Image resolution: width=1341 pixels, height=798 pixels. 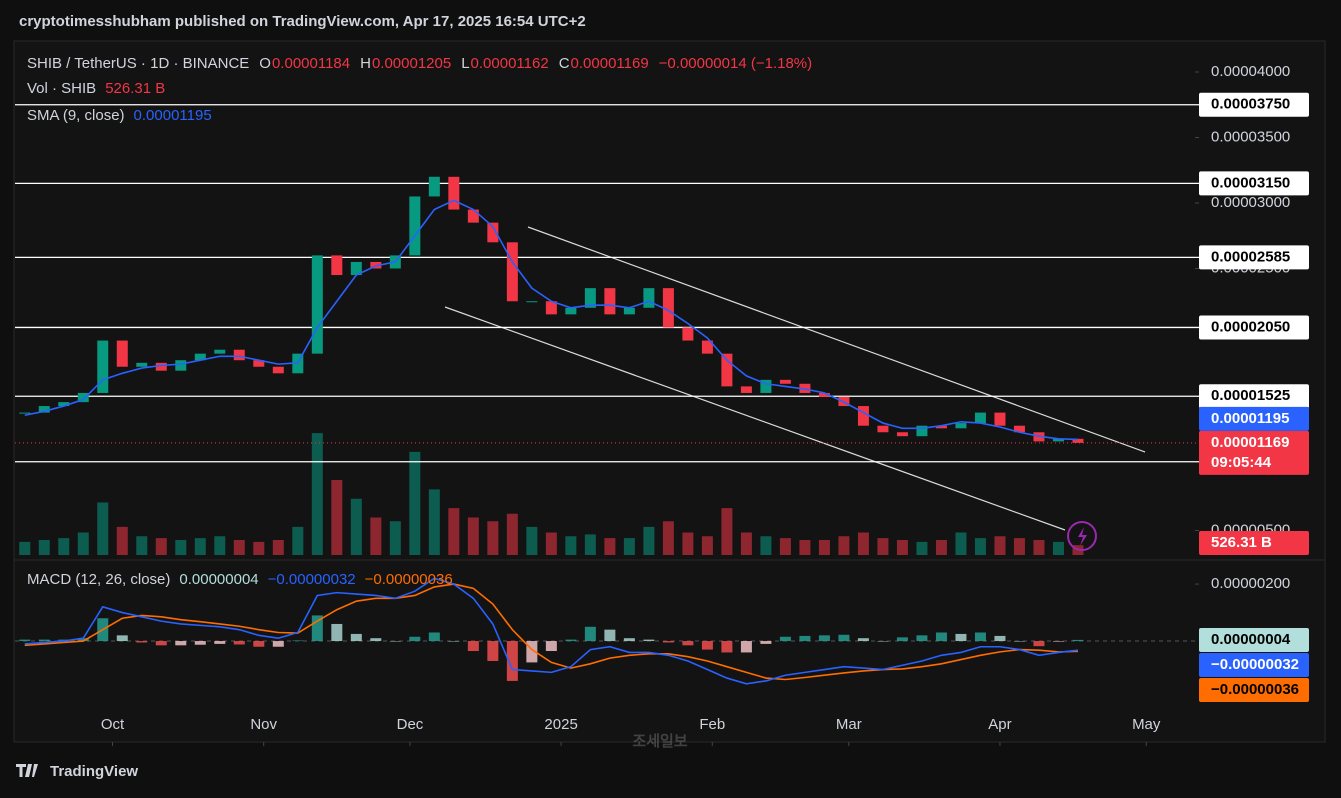 I want to click on level-label: 0.00001525, so click(x=1250, y=395).